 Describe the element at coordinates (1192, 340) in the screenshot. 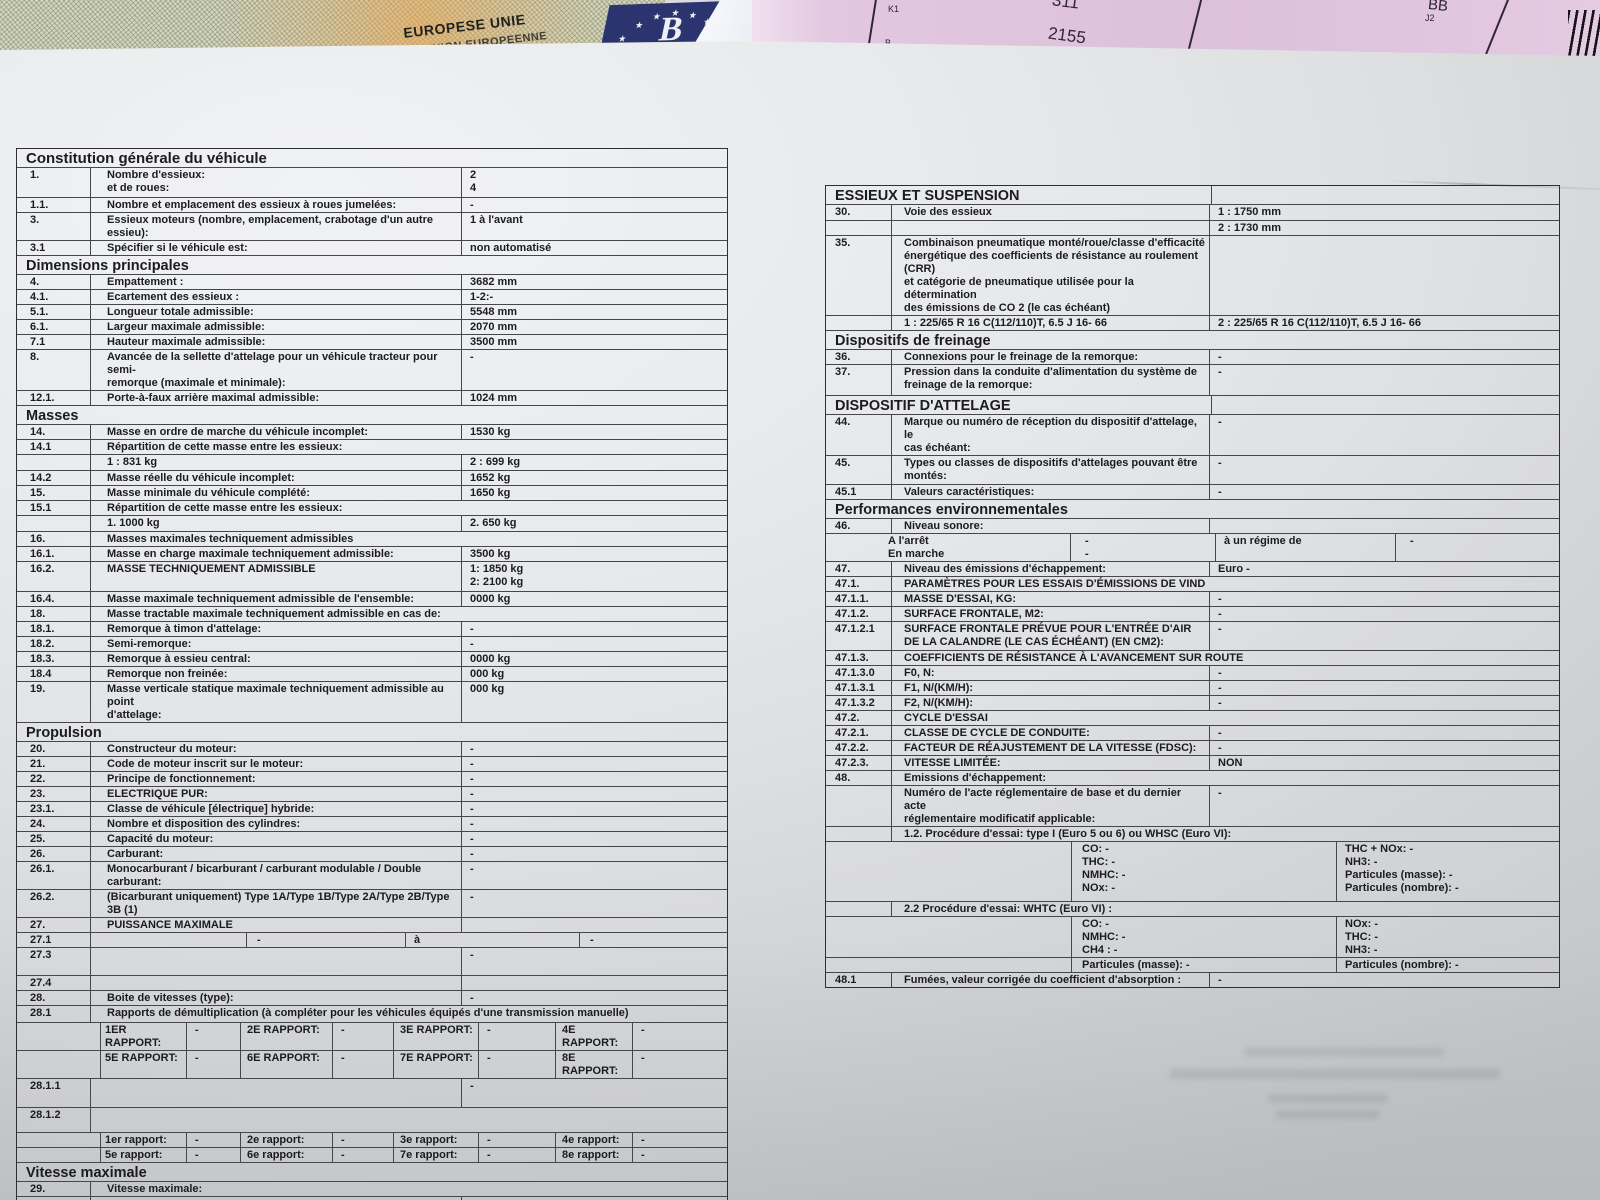

I see `section-header-row: Dispositifs de freinage` at that location.